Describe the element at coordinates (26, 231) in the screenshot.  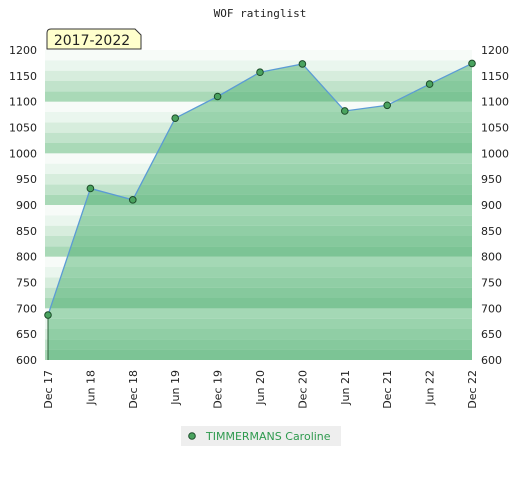
I see `y-tick-label-left: 850` at that location.